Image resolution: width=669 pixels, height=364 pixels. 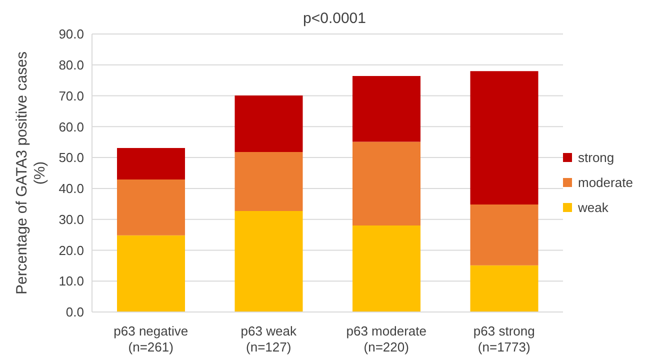 I want to click on chart-title: p<0.0001, so click(x=334, y=18).